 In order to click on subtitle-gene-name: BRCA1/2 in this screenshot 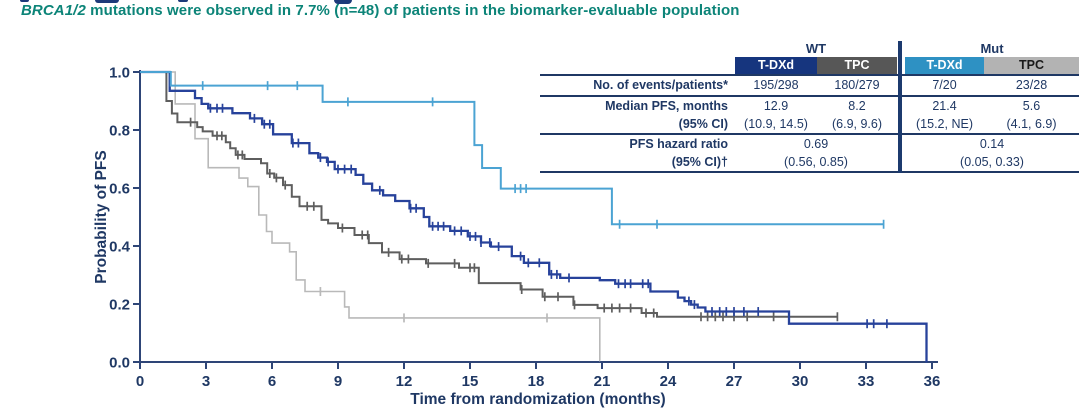, I will do `click(53, 10)`.